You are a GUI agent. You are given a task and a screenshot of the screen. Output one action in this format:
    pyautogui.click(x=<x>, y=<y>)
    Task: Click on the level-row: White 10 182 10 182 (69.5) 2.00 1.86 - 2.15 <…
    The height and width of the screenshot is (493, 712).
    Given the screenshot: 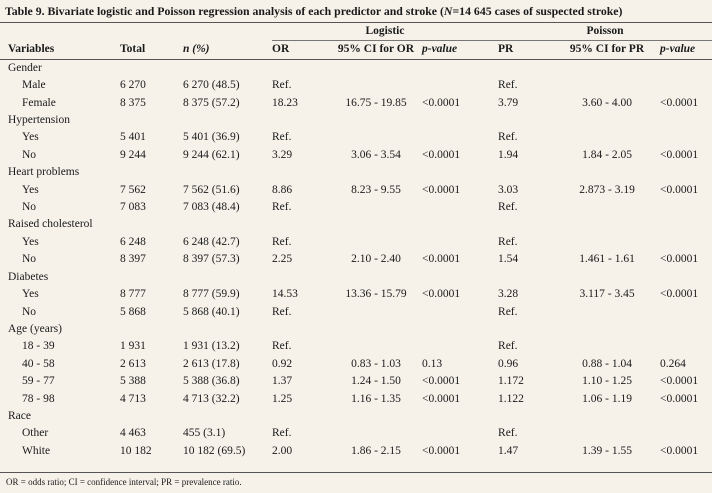 What is the action you would take?
    pyautogui.click(x=356, y=451)
    